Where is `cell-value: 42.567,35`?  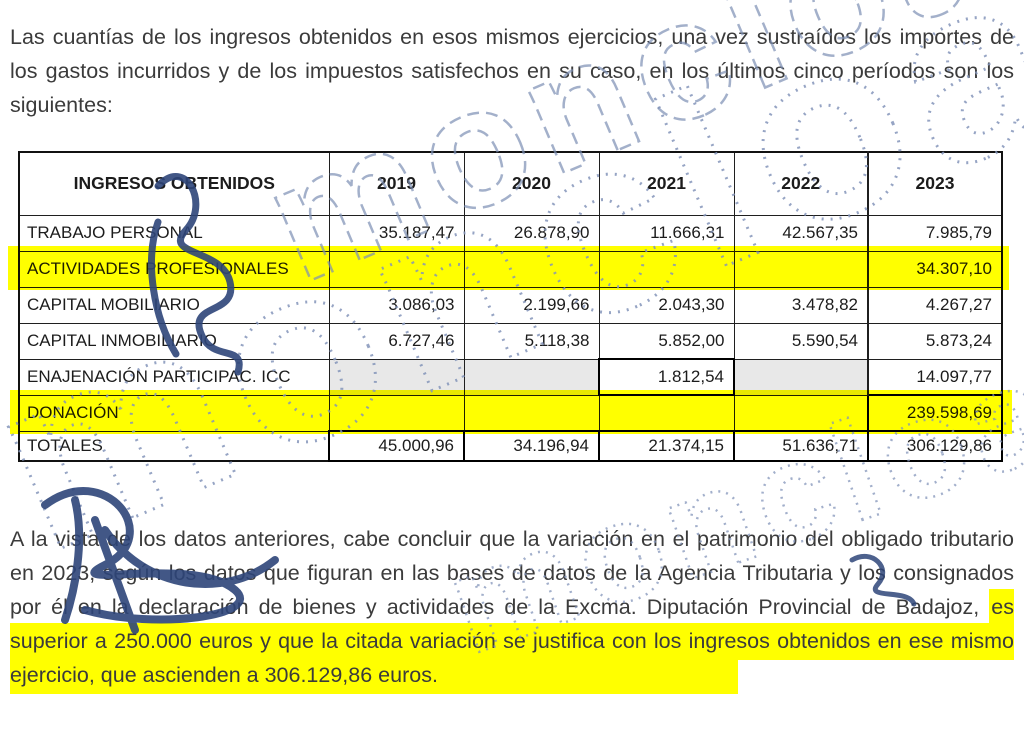 cell-value: 42.567,35 is located at coordinates (801, 233).